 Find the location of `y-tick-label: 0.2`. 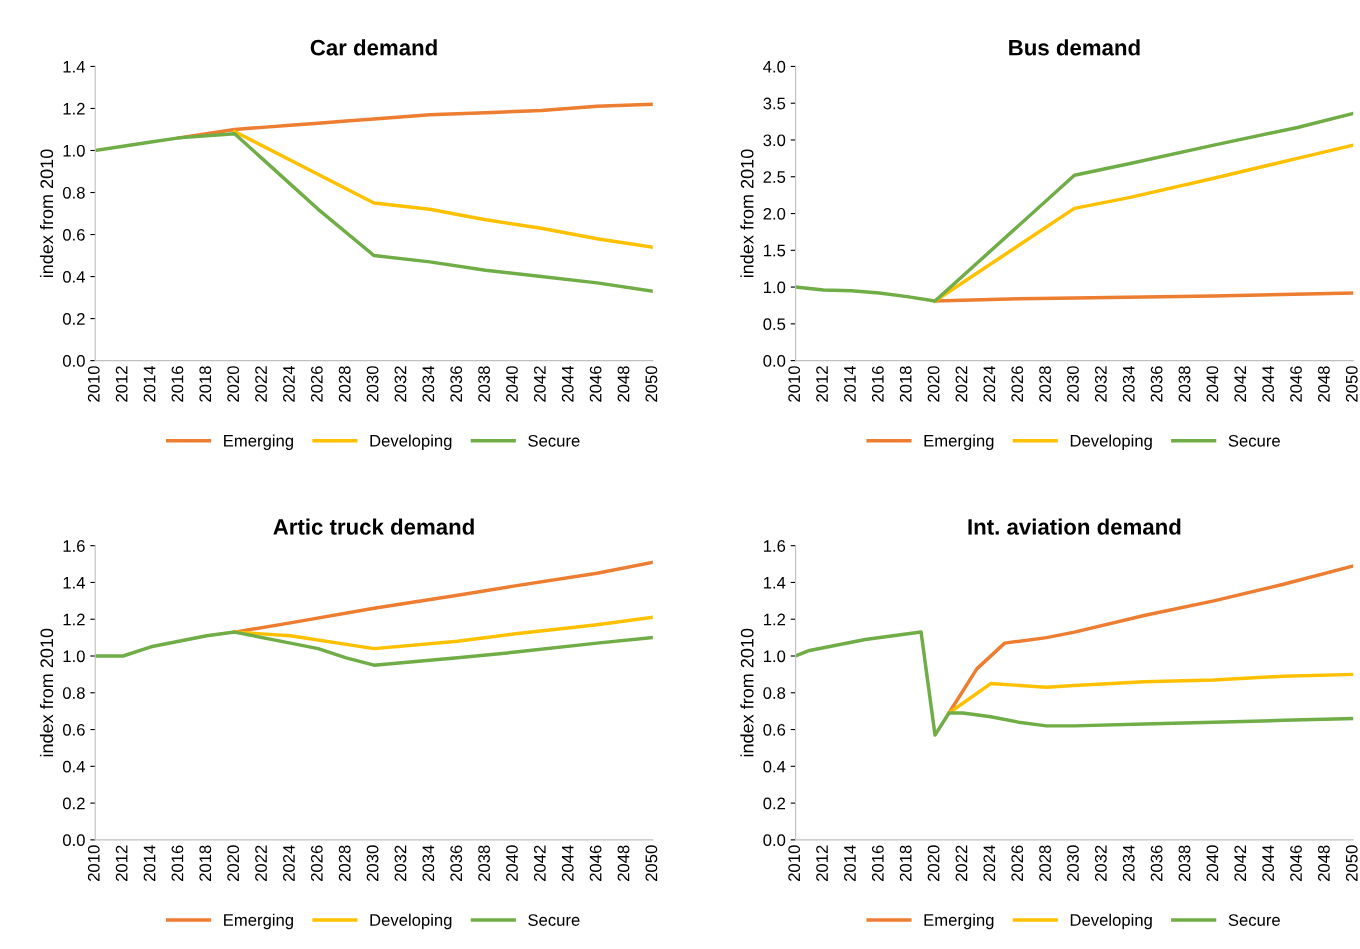

y-tick-label: 0.2 is located at coordinates (73, 318).